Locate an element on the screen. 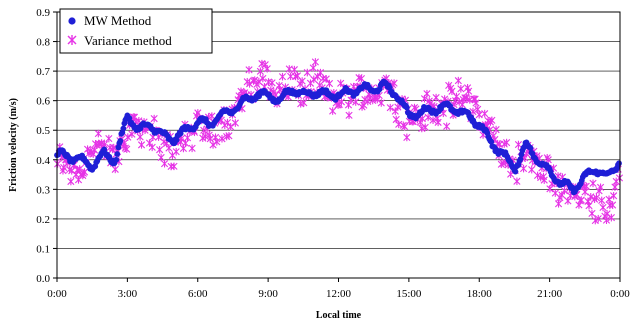 The height and width of the screenshot is (324, 635). y-tick-label: 0.8 is located at coordinates (43, 43).